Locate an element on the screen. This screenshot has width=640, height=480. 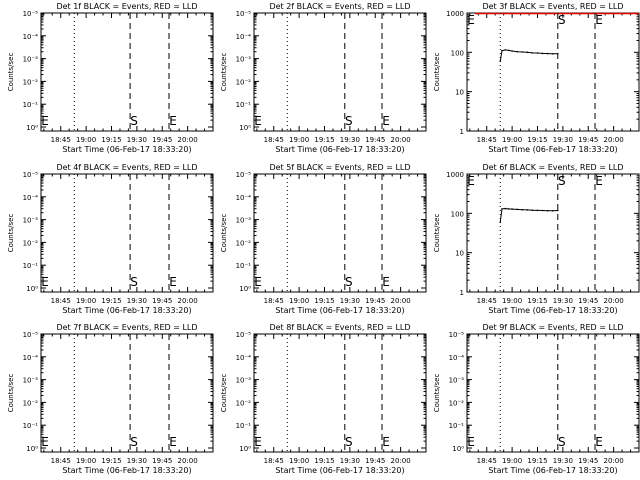
chart-title: Det 6f BLACK = Events, RED = LLD is located at coordinates (552, 167).